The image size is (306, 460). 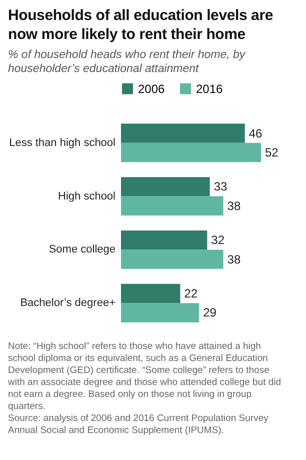 What do you see at coordinates (152, 89) in the screenshot?
I see `legend-label: 2006` at bounding box center [152, 89].